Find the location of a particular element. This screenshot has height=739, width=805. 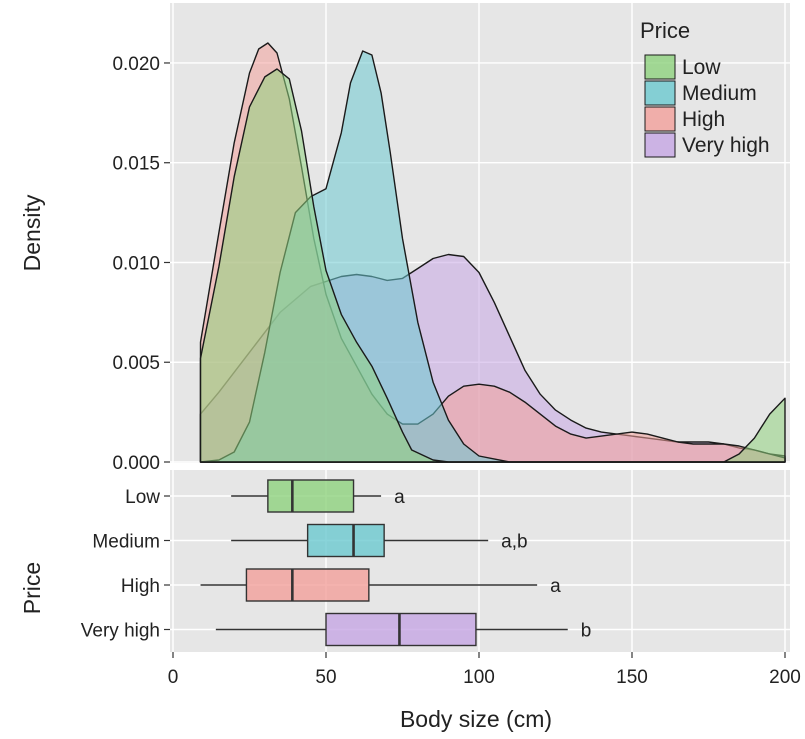

x-tick-label: 100 is located at coordinates (479, 677).